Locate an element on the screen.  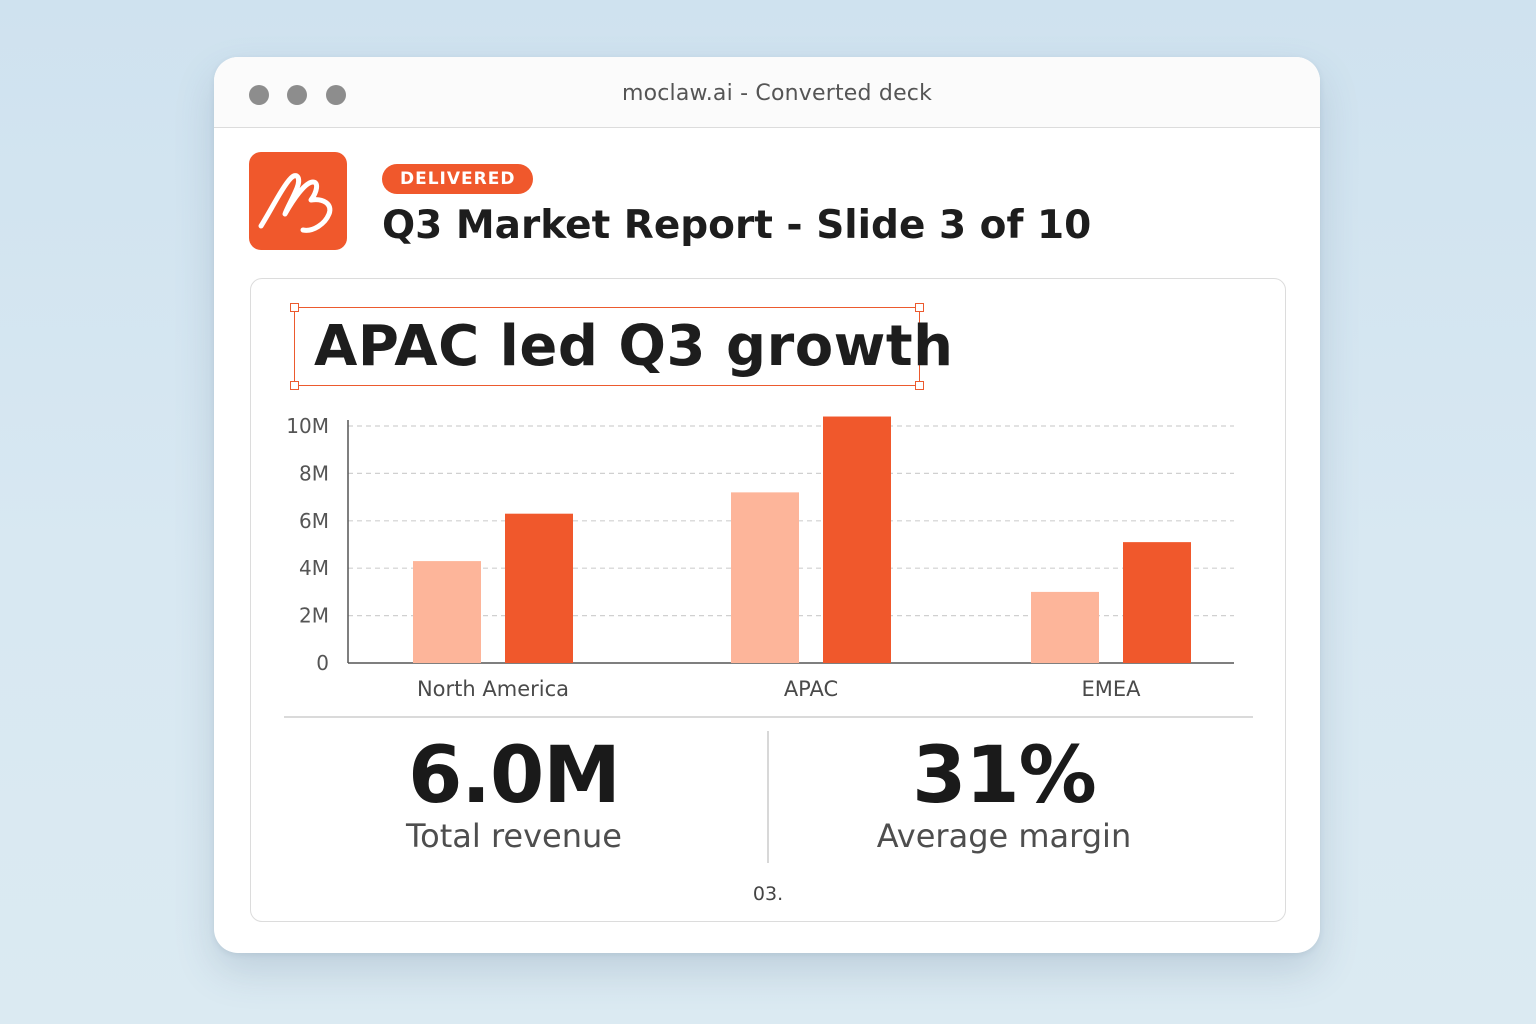
window-zoom-button is located at coordinates (336, 95).